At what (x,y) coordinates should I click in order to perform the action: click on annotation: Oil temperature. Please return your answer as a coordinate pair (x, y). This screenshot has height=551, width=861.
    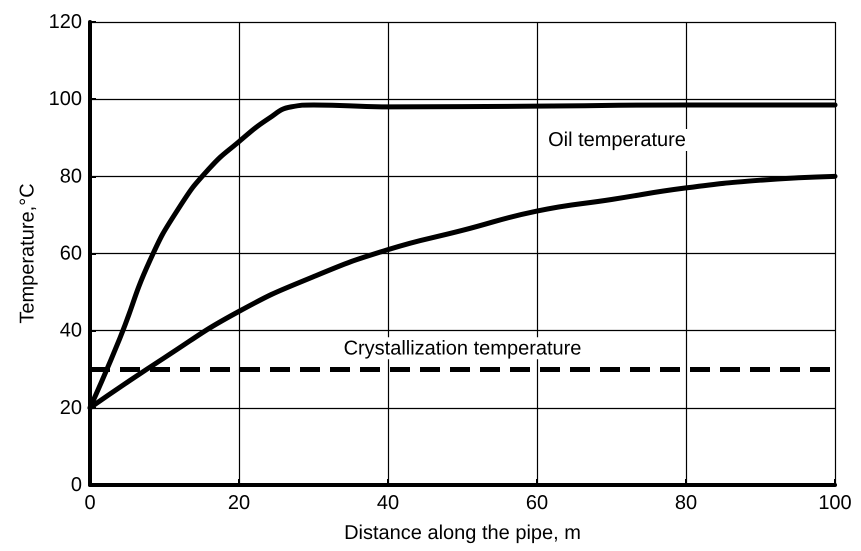
    Looking at the image, I should click on (617, 140).